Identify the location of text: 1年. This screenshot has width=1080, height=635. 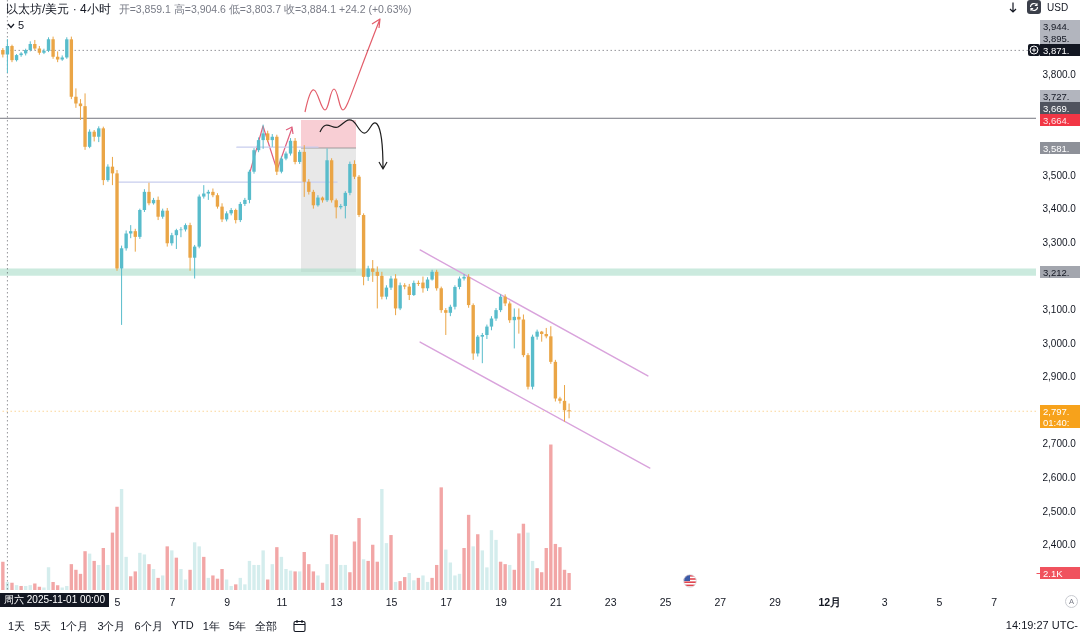
(211, 626).